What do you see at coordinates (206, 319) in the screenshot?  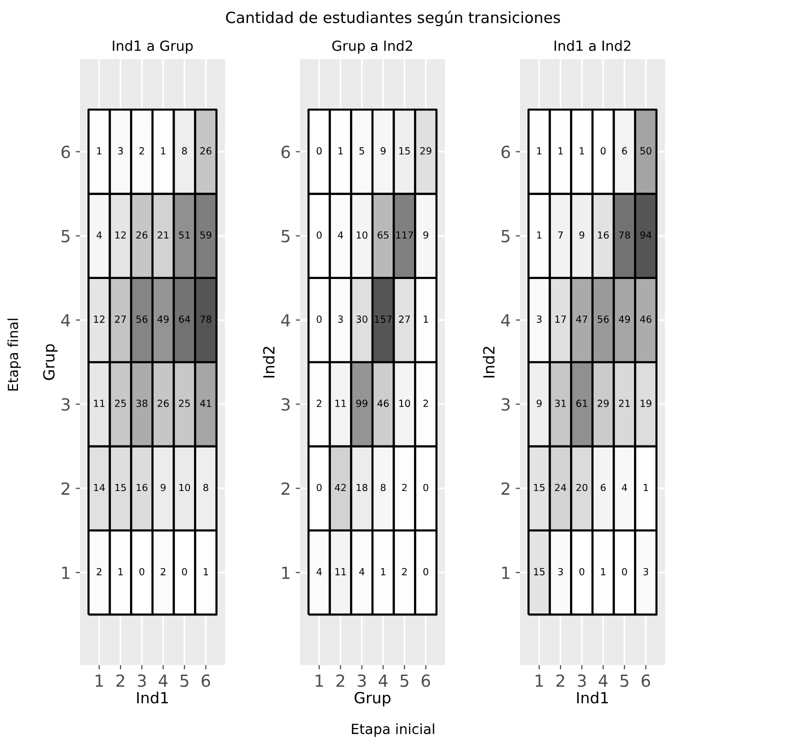 I see `data-label: 78` at bounding box center [206, 319].